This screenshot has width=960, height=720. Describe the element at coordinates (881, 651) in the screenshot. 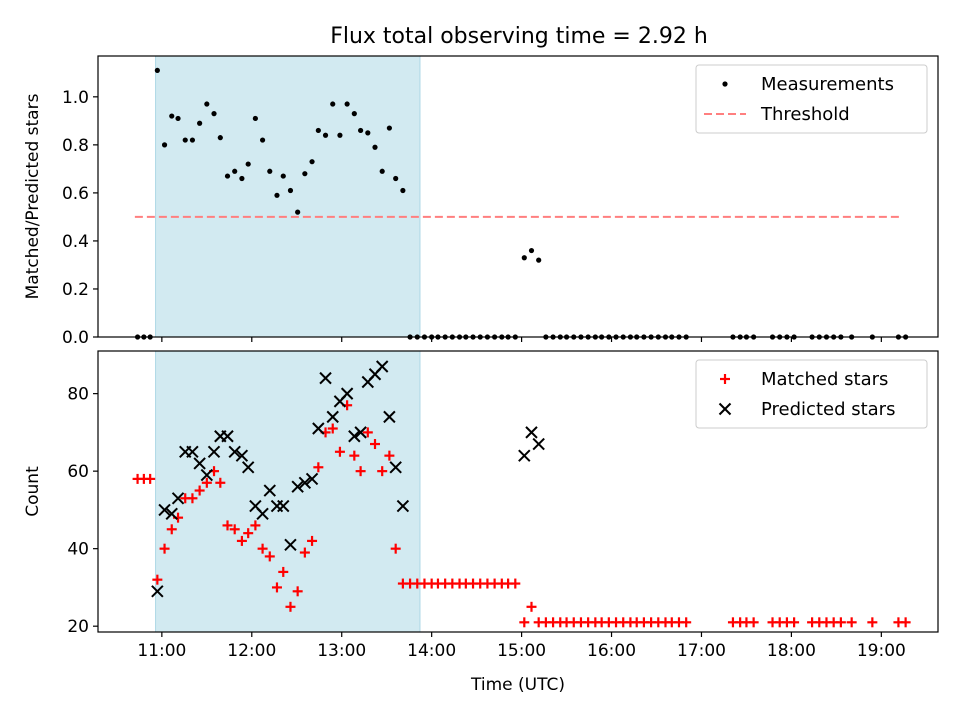

I see `x-tick-label: 19:00` at that location.